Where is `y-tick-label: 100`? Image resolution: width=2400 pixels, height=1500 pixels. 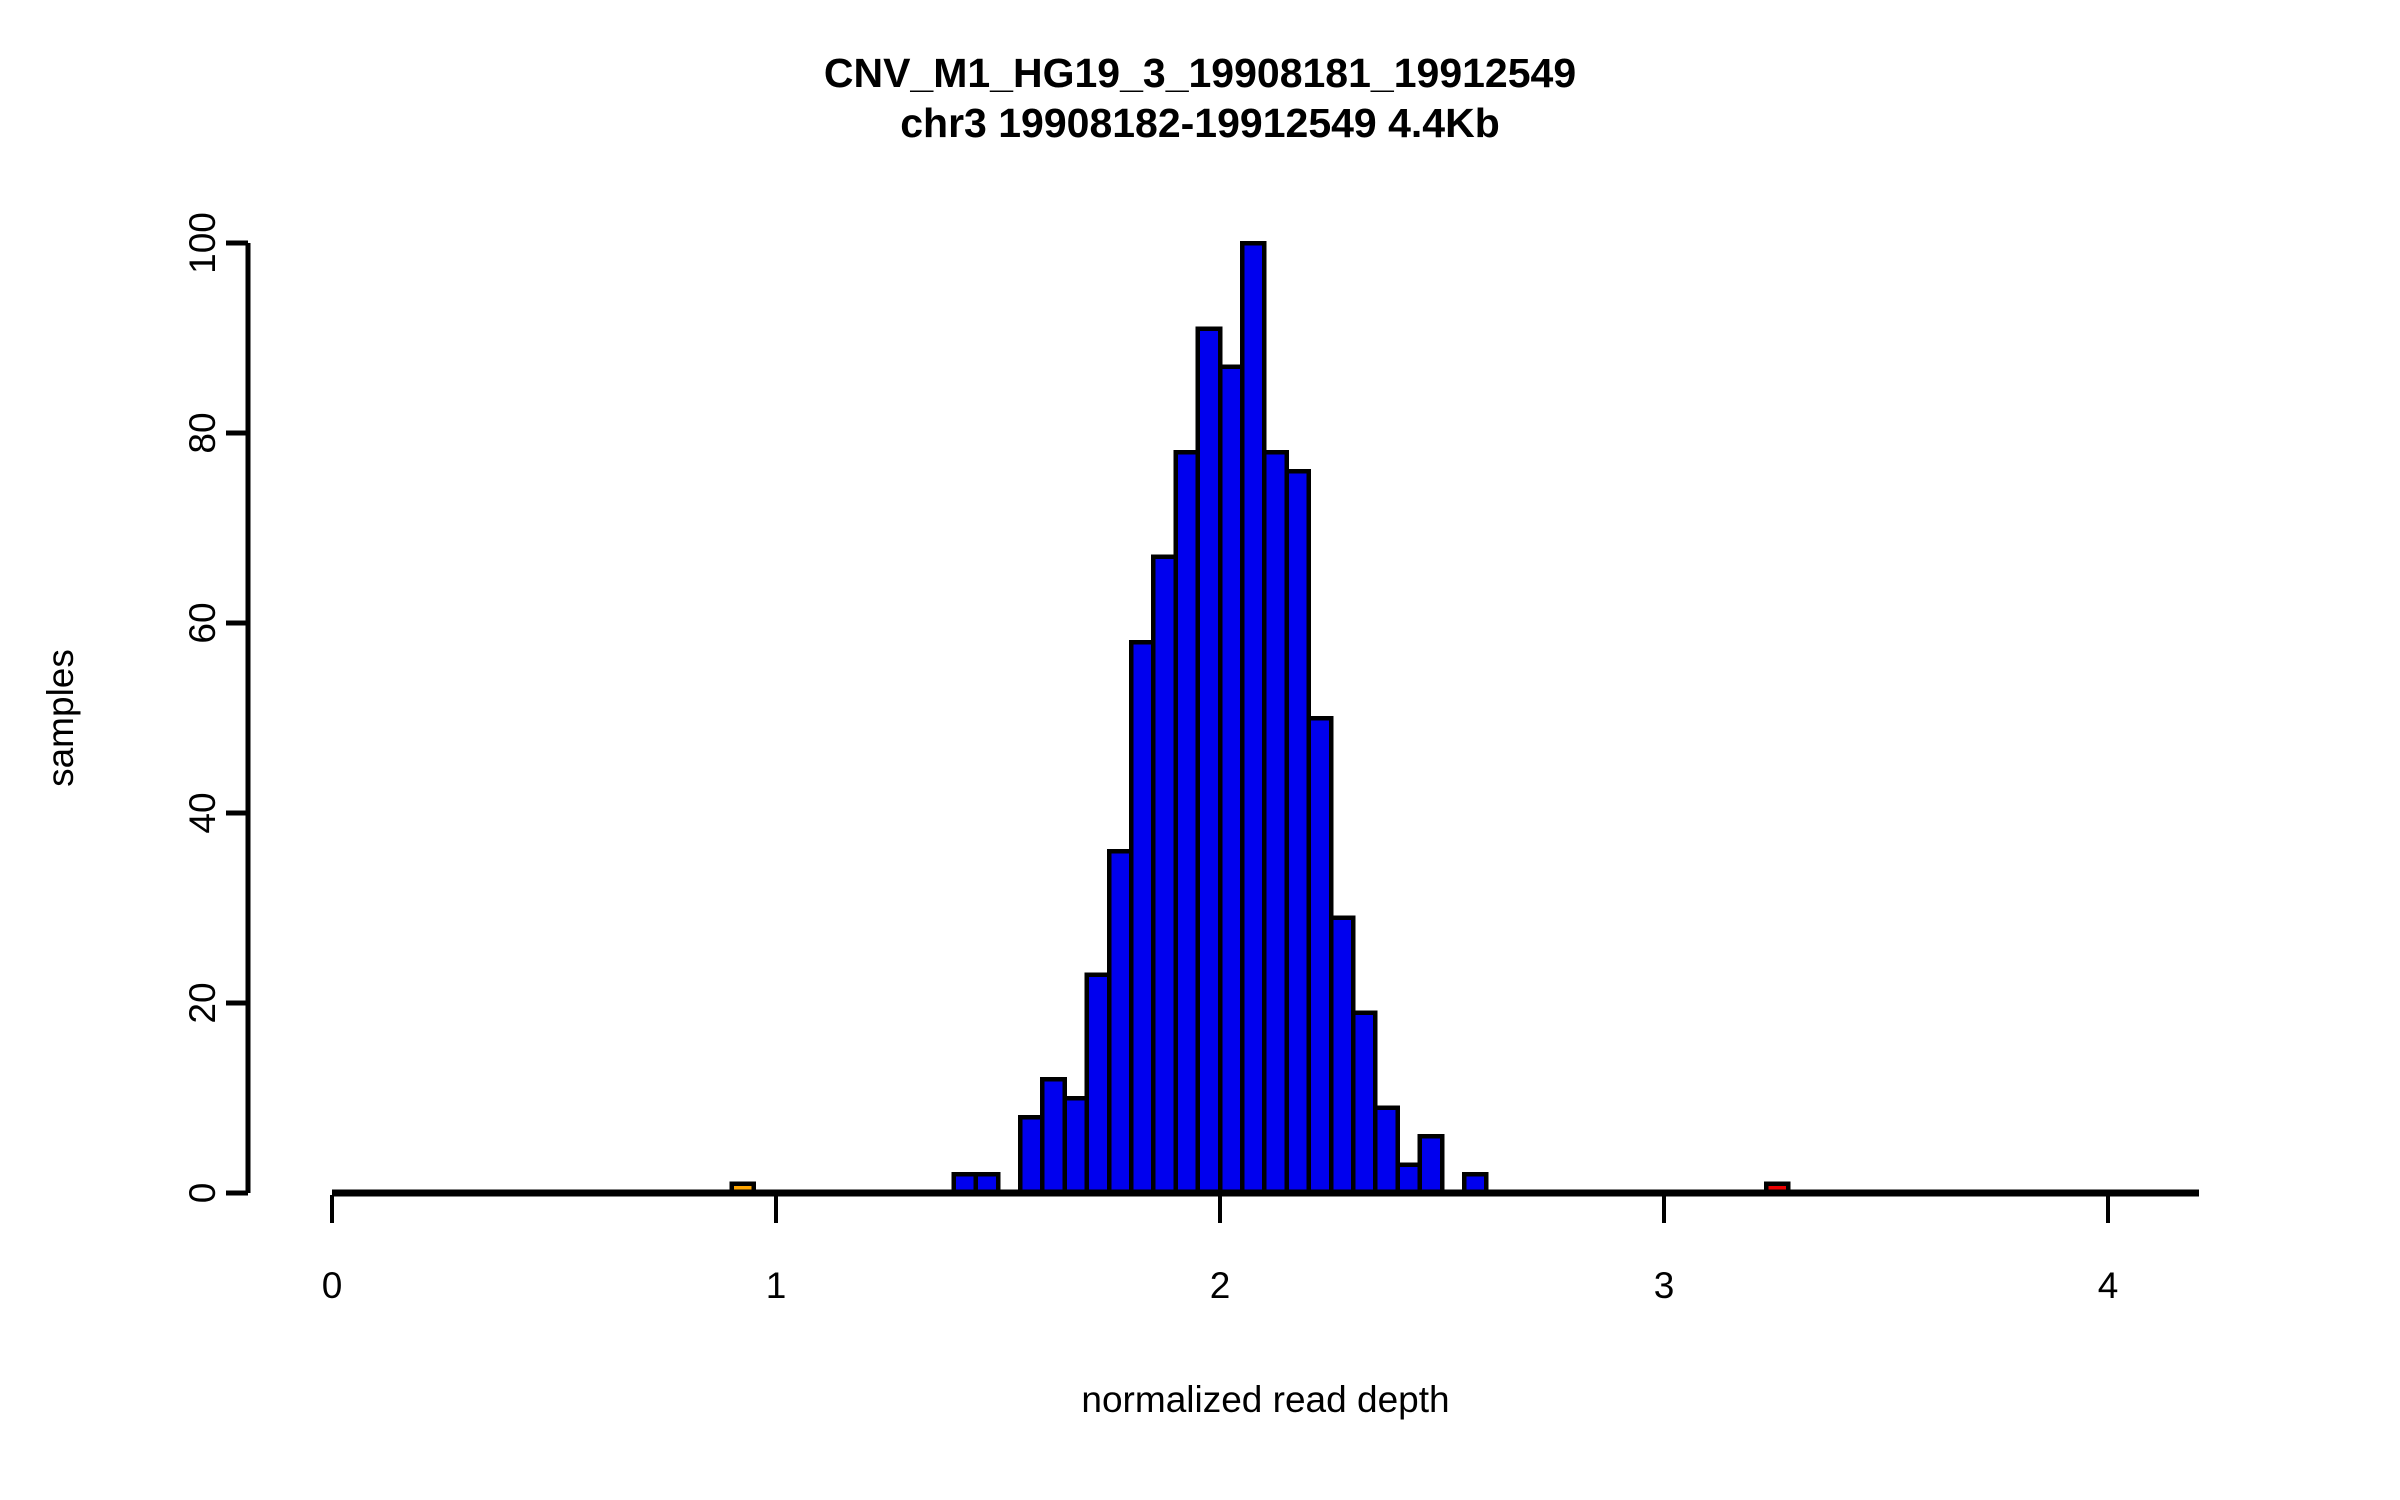 y-tick-label: 100 is located at coordinates (202, 243).